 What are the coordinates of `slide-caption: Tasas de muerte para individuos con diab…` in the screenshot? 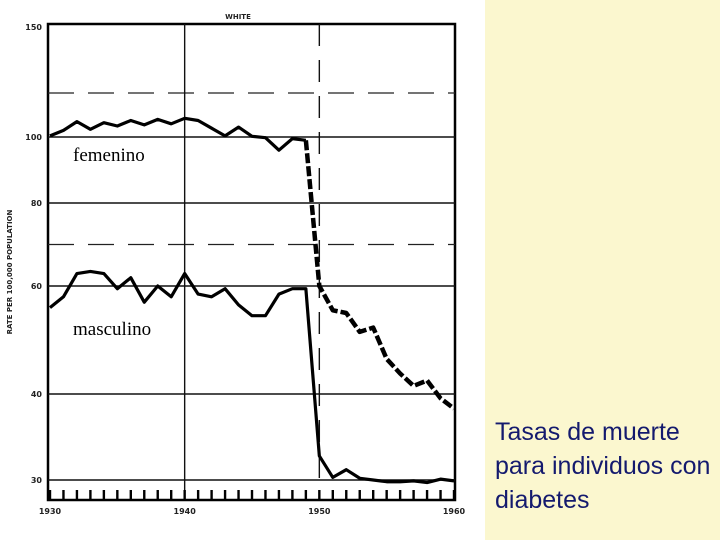 It's located at (603, 466).